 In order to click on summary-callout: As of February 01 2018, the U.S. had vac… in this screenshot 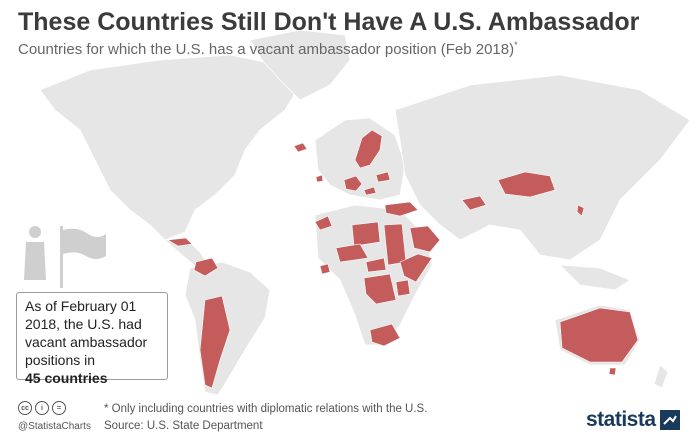, I will do `click(92, 339)`.